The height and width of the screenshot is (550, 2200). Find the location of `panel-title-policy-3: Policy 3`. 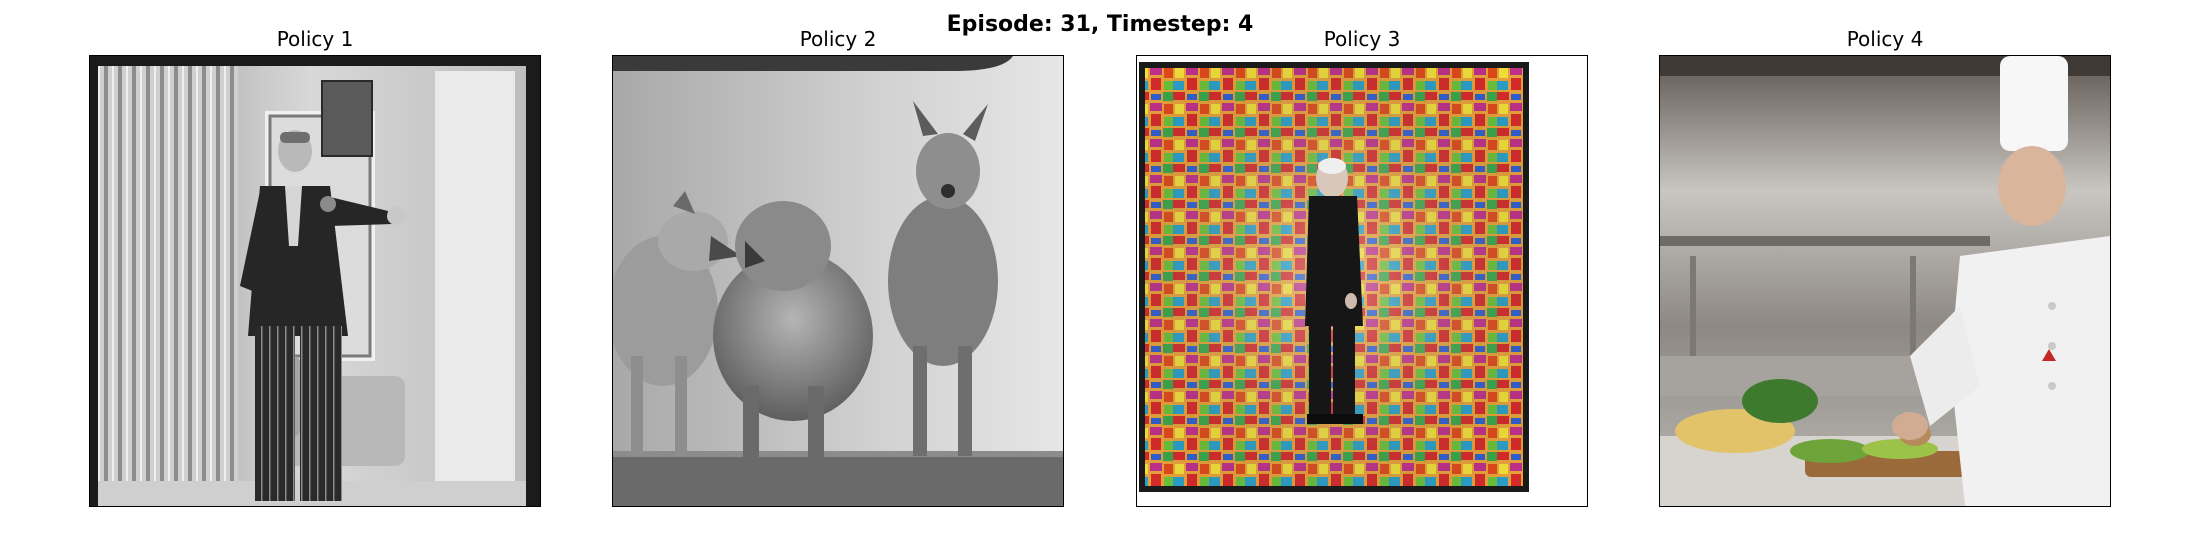

panel-title-policy-3: Policy 3 is located at coordinates (1362, 39).